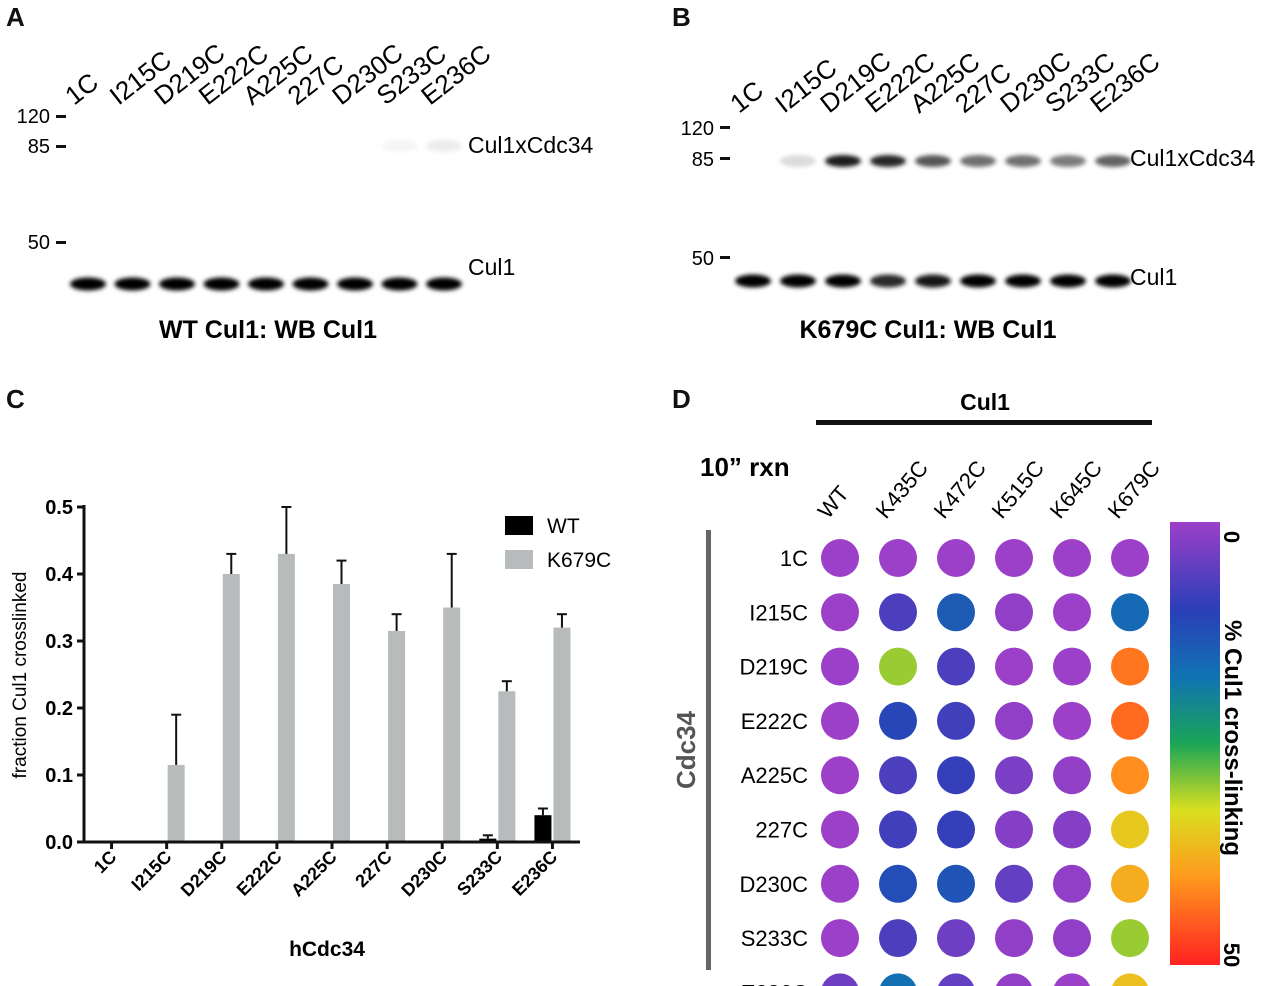  What do you see at coordinates (59, 709) in the screenshot?
I see `y-tick-label: 0.2` at bounding box center [59, 709].